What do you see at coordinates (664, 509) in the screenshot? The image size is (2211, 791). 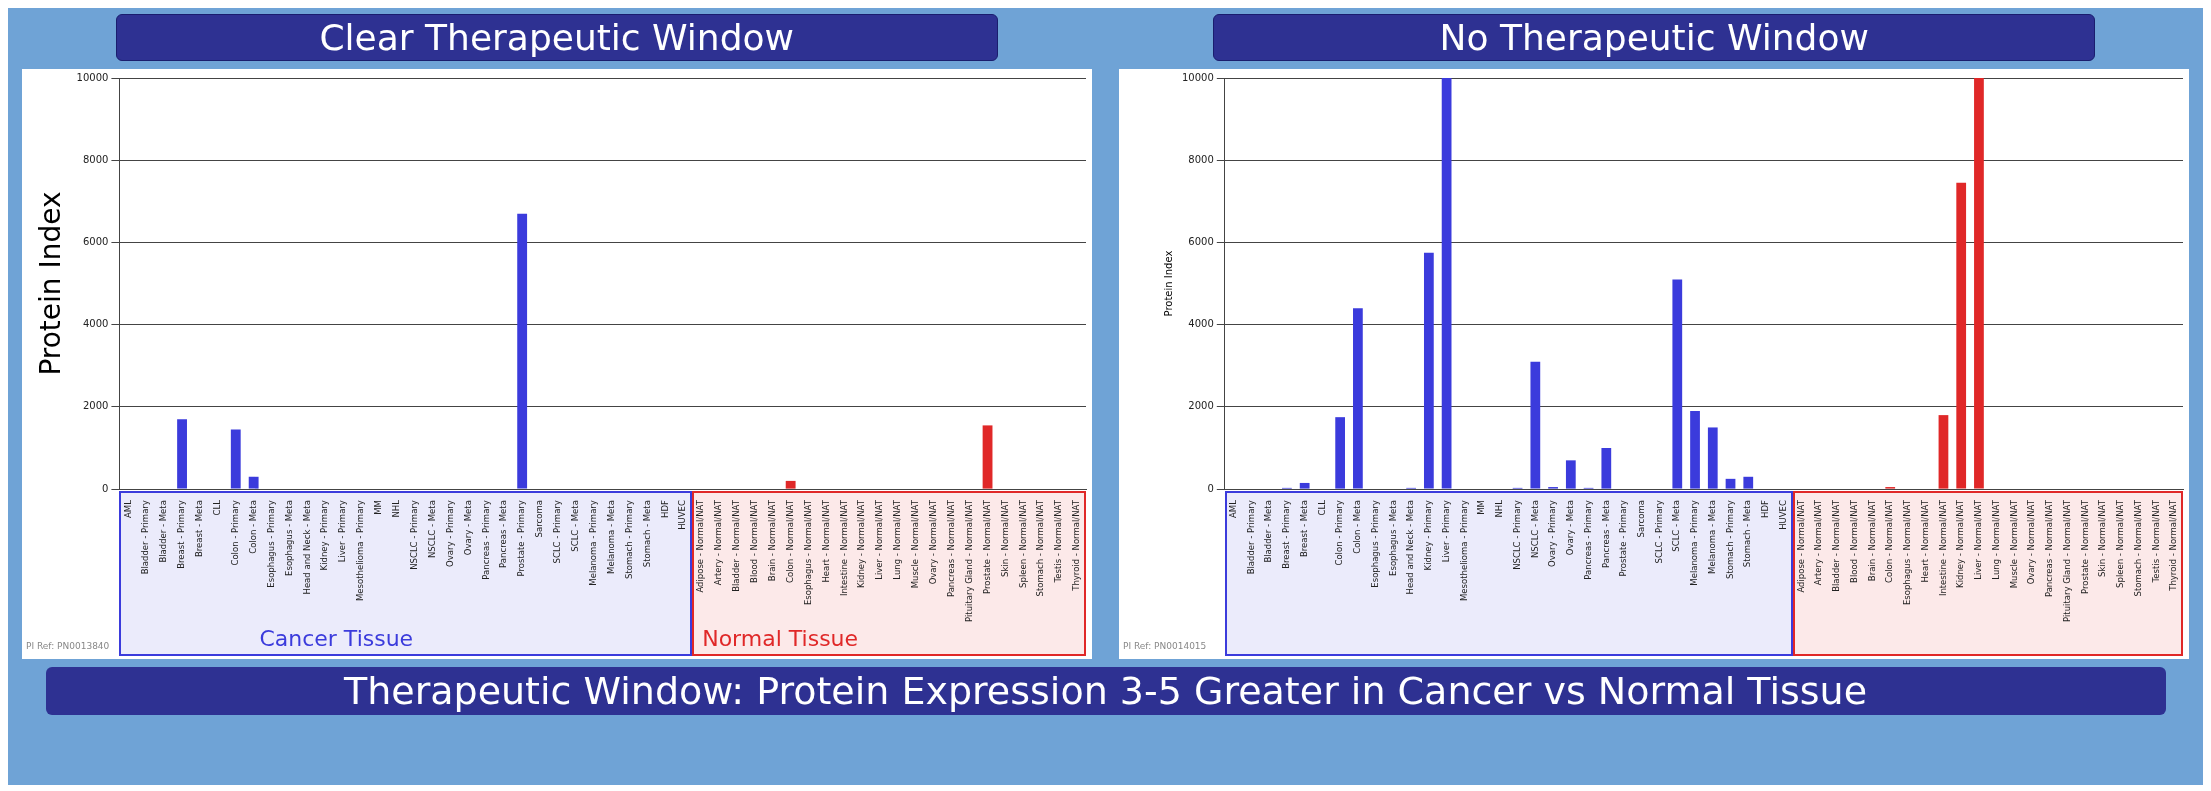 I see `x-tick-label: HDF` at bounding box center [664, 509].